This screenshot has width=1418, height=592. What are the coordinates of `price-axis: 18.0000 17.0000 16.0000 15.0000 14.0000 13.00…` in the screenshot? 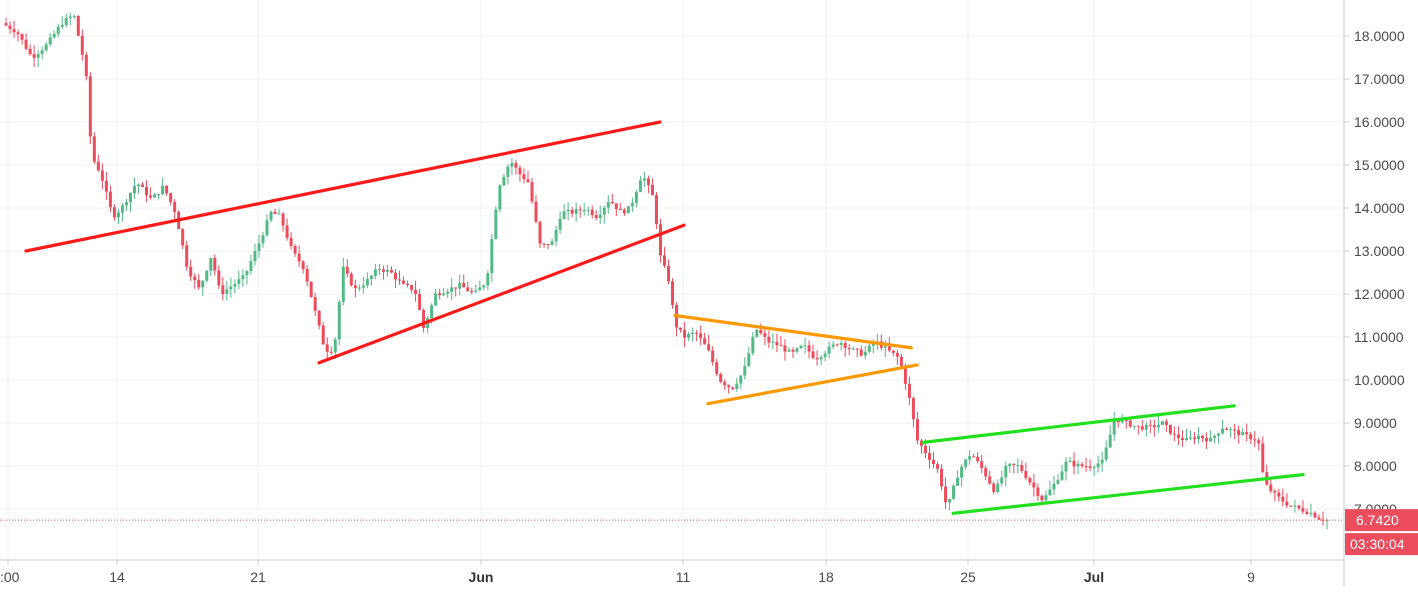 It's located at (1374, 293).